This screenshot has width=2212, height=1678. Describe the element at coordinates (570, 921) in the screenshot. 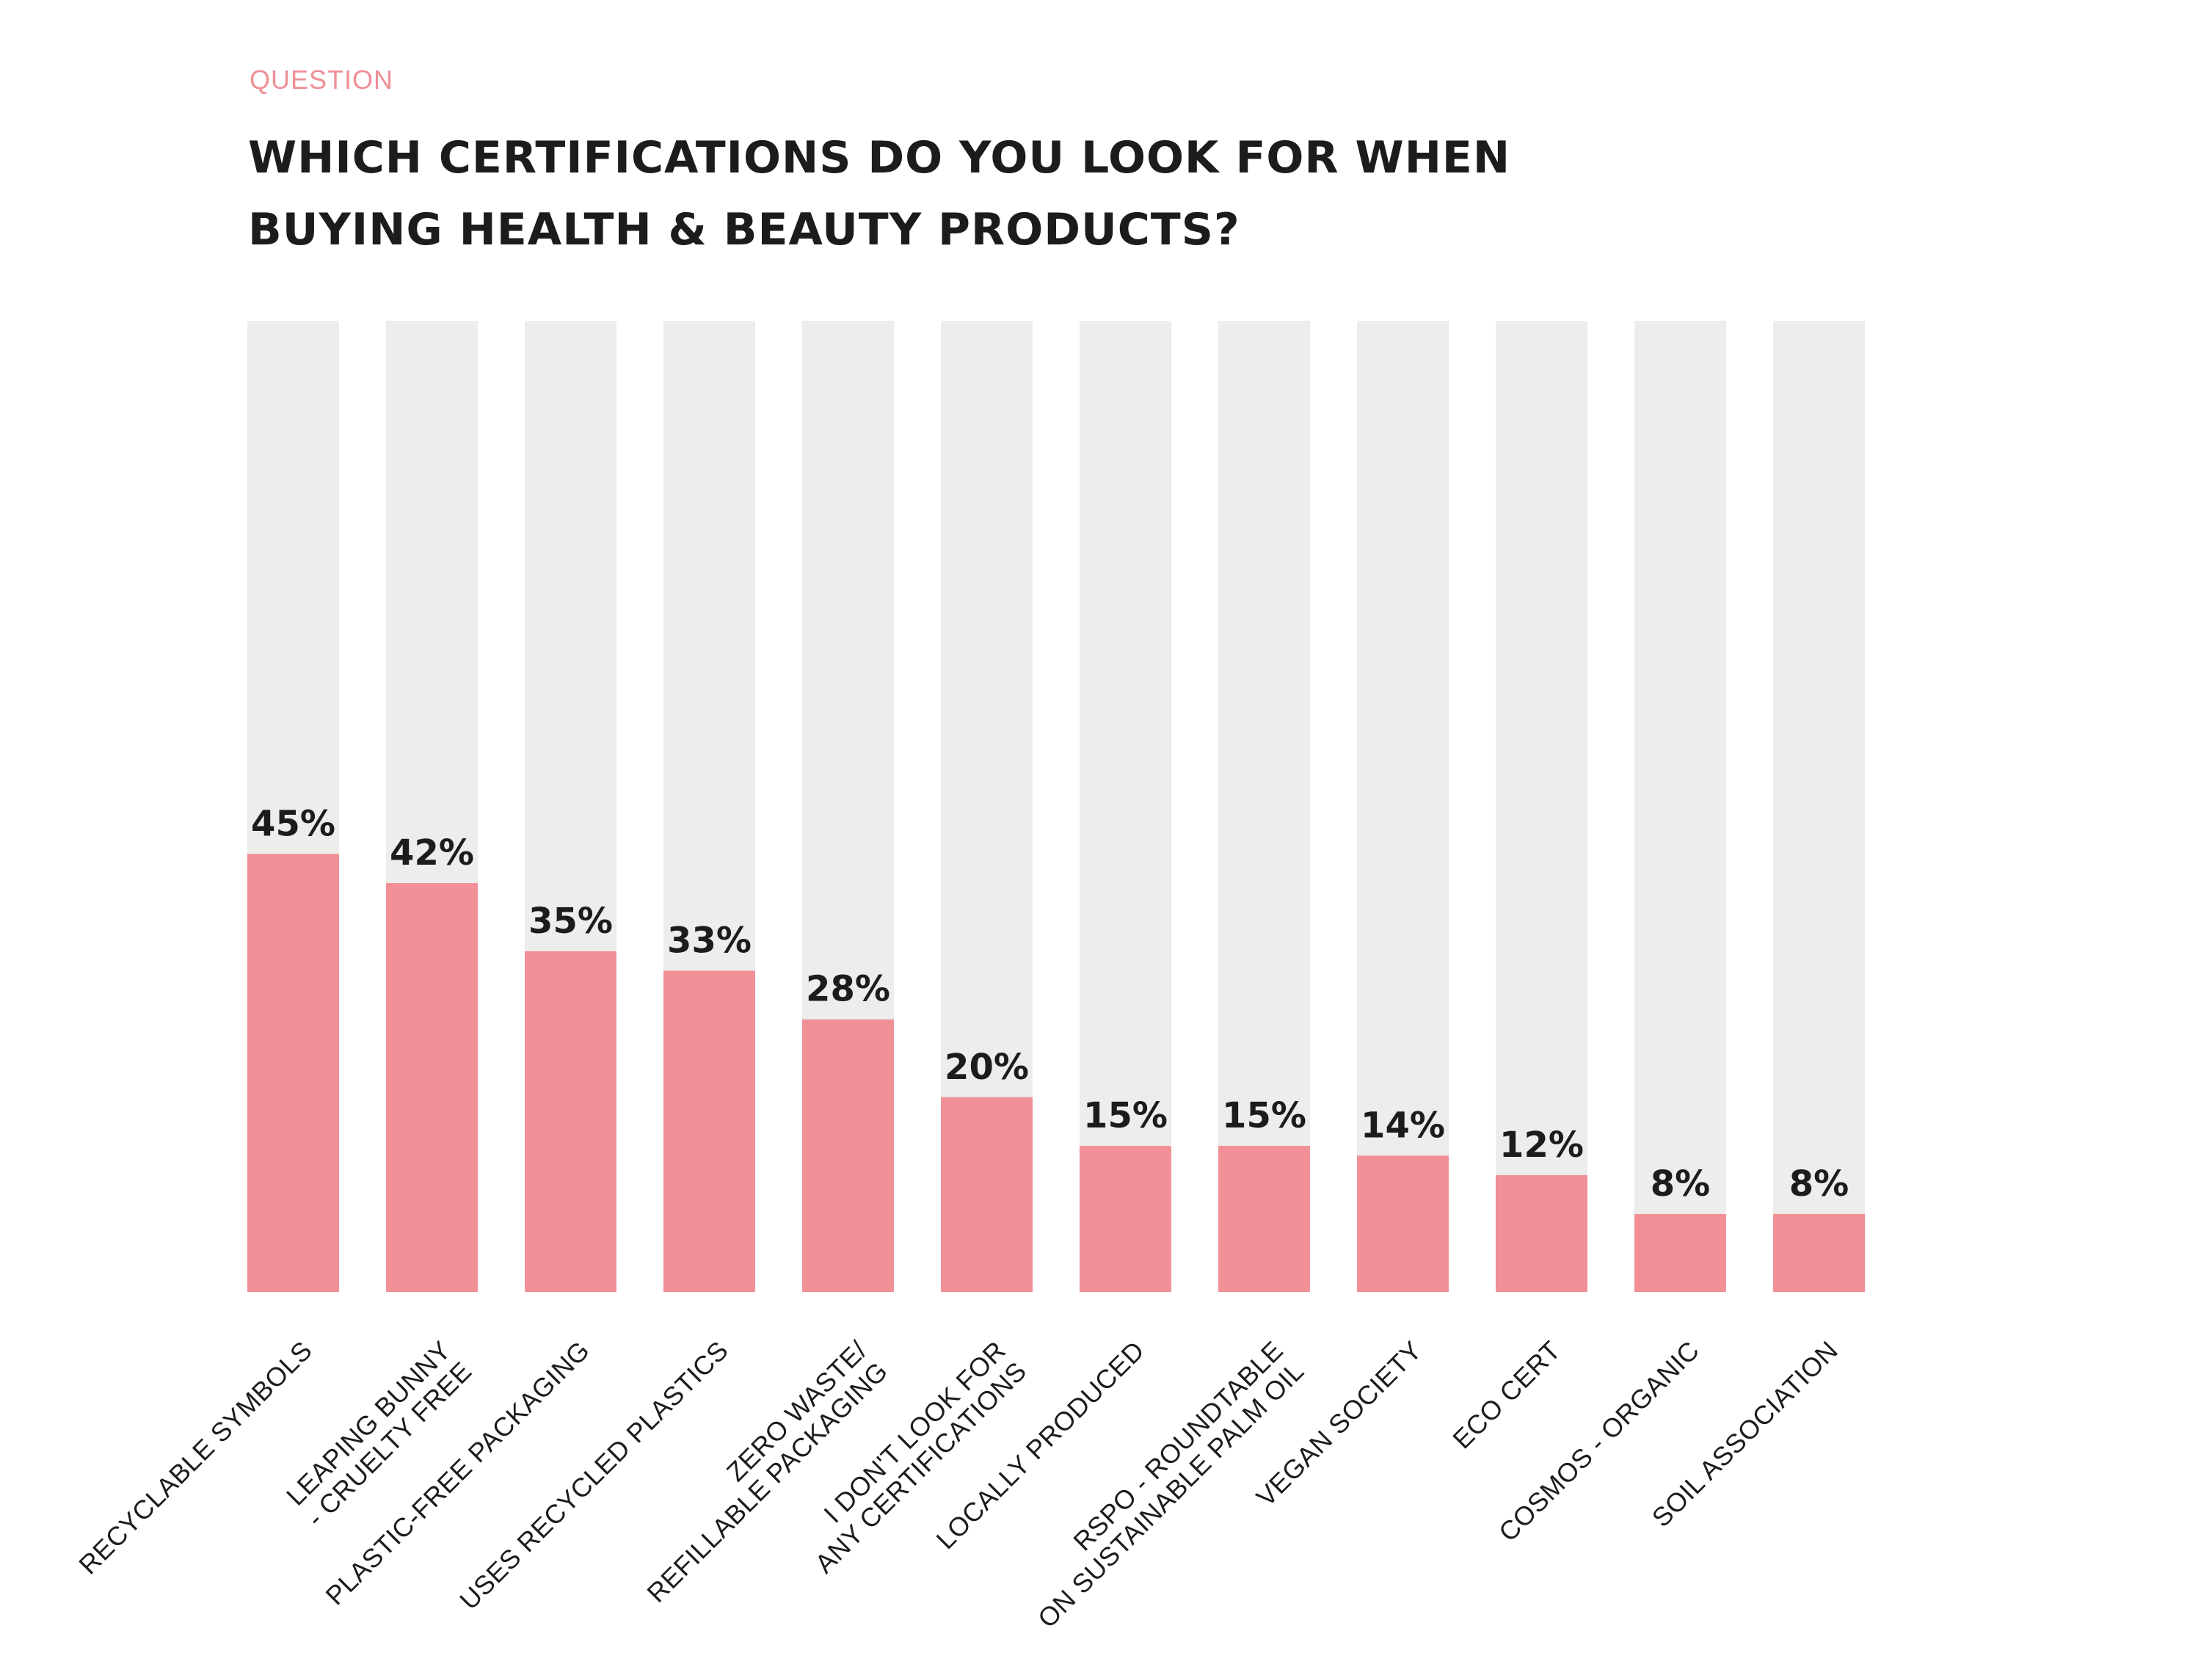

I see `data-label: 35%` at that location.